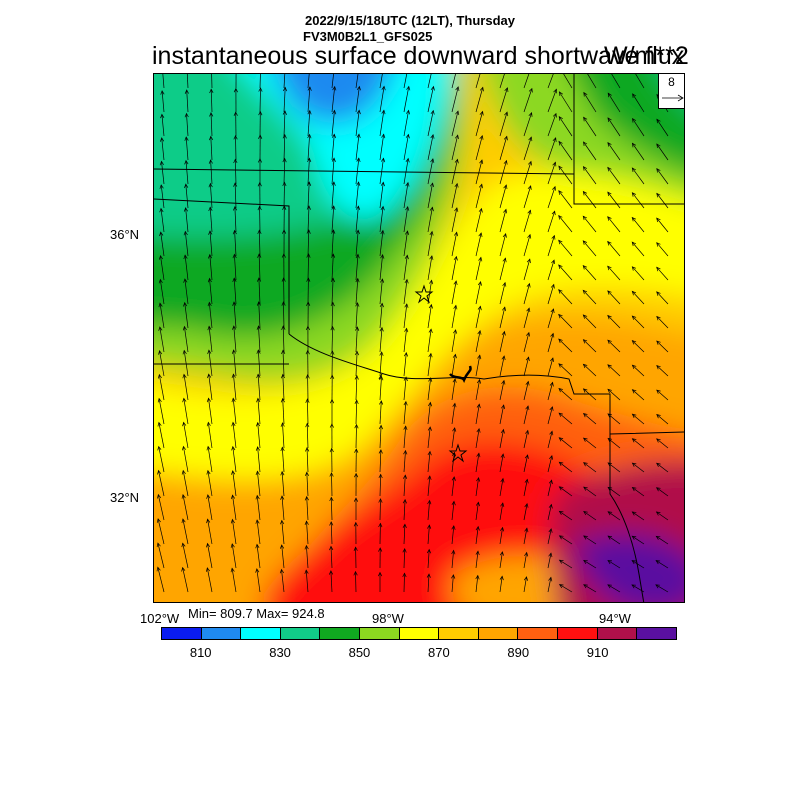  What do you see at coordinates (438, 652) in the screenshot?
I see `colorbar-label: 870` at bounding box center [438, 652].